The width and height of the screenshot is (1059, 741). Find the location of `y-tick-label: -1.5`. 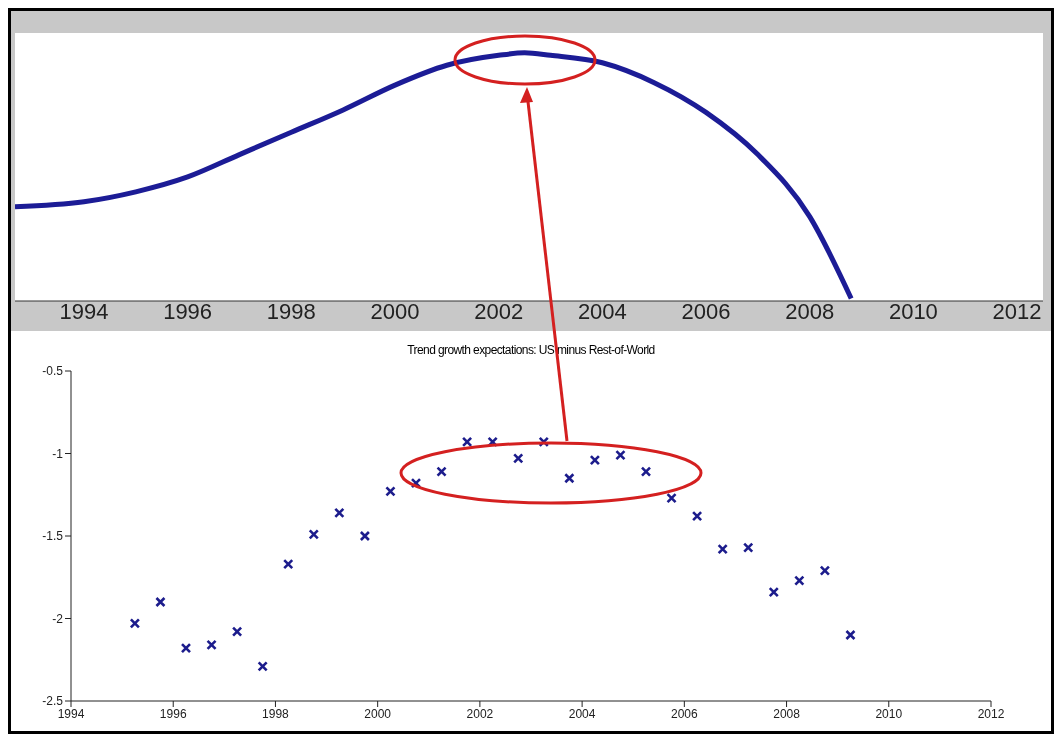

y-tick-label: -1.5 is located at coordinates (53, 536).